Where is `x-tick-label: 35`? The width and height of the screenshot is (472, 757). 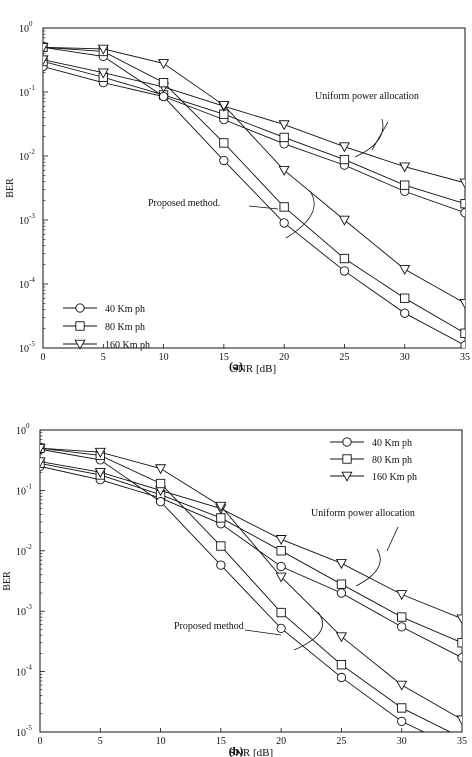 x-tick-label: 35 is located at coordinates (462, 741).